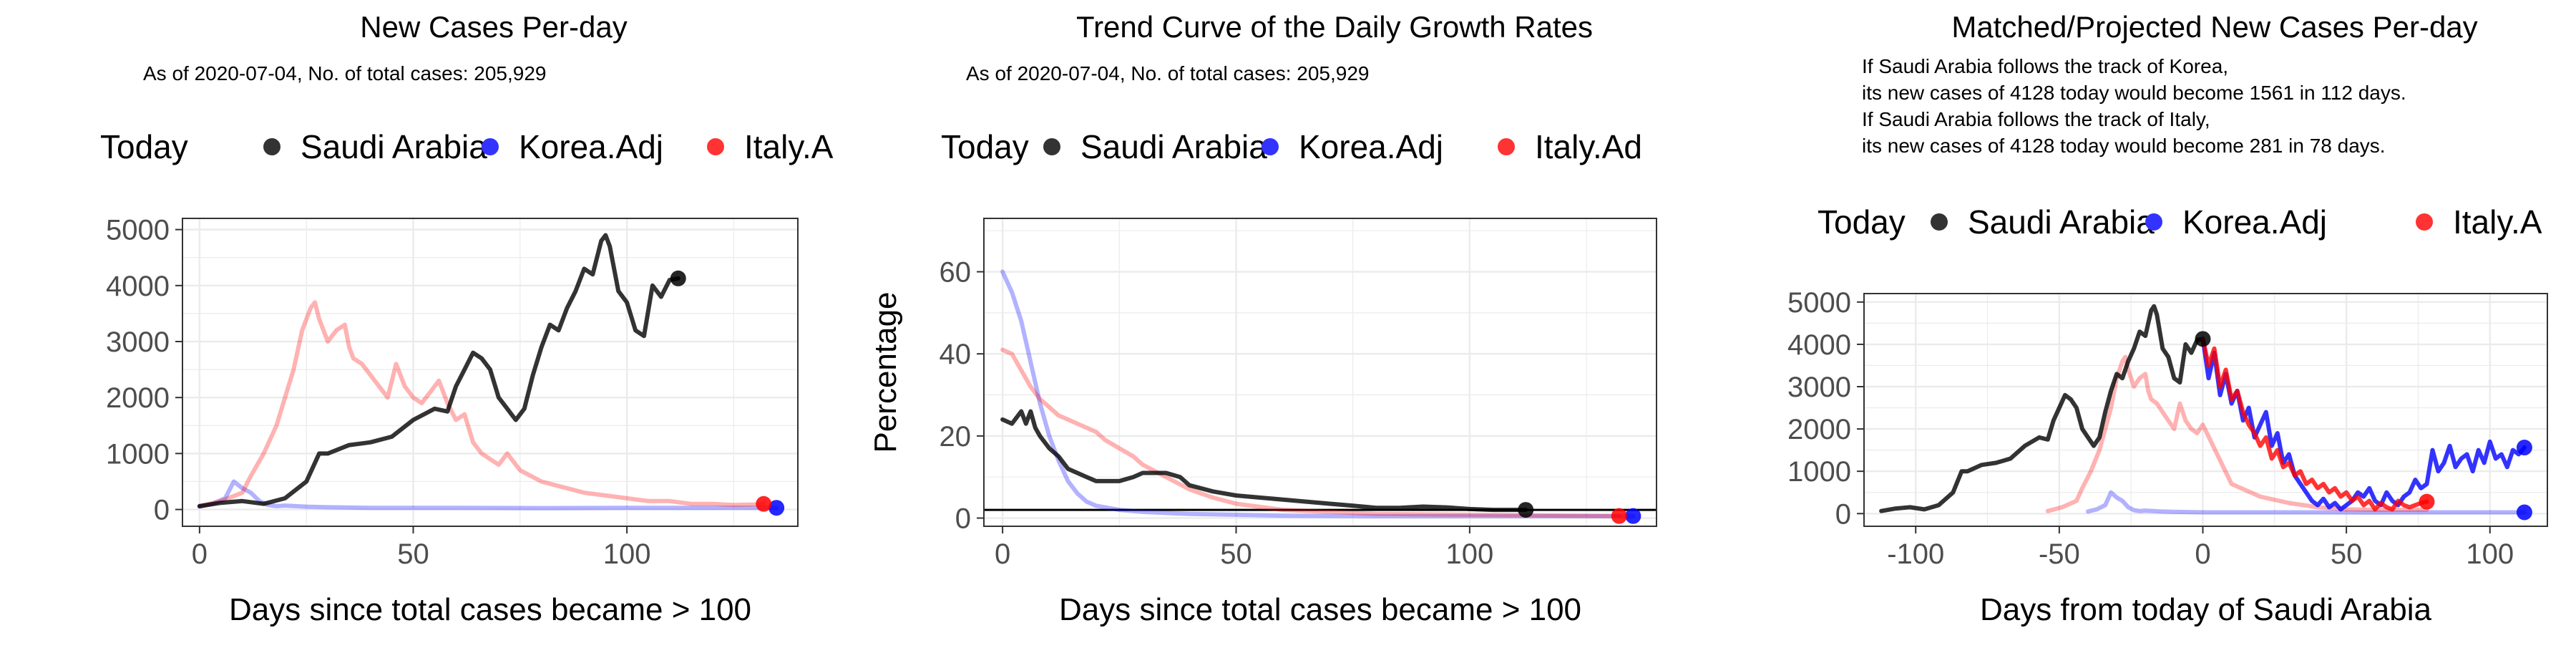 The height and width of the screenshot is (648, 2576). What do you see at coordinates (1915, 554) in the screenshot?
I see `x-tick-label: -100` at bounding box center [1915, 554].